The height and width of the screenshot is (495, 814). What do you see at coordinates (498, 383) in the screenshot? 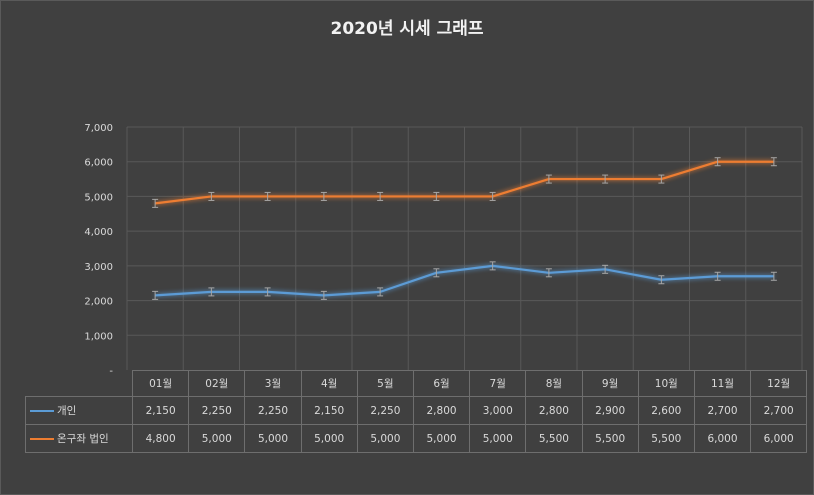
I see `x-tick-label: 7월` at bounding box center [498, 383].